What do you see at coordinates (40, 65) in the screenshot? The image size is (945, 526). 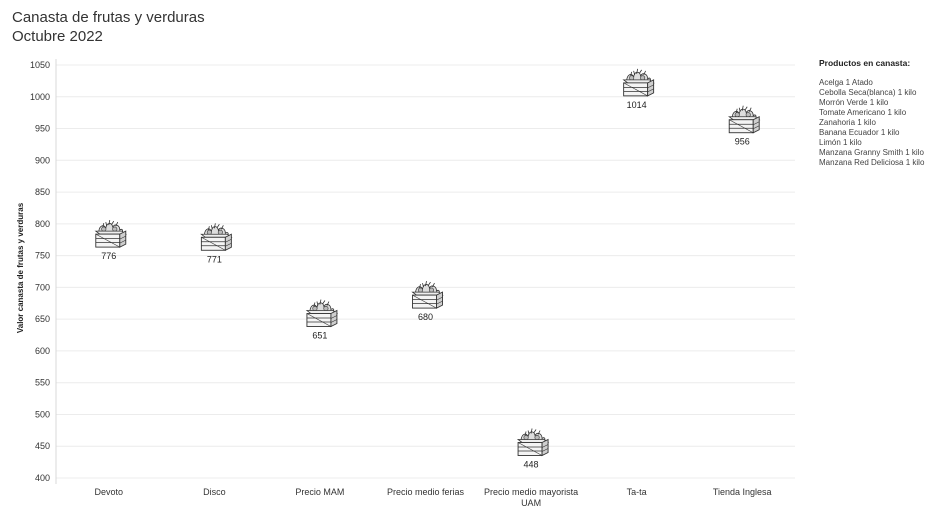 I see `y-tick-label: 1050` at bounding box center [40, 65].